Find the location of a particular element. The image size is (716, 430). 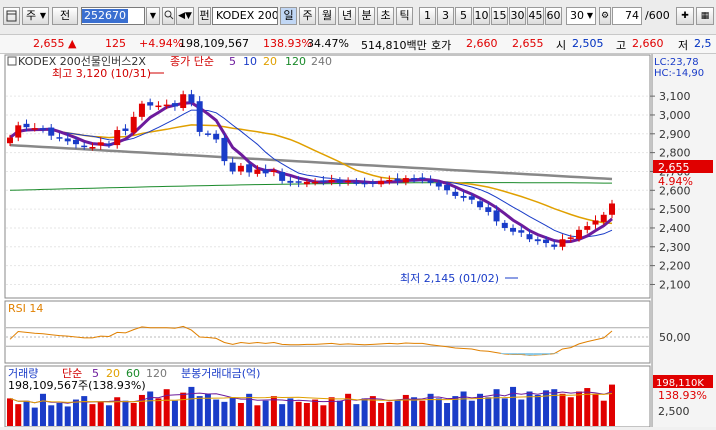

period-type-button: 전 is located at coordinates (65, 16).